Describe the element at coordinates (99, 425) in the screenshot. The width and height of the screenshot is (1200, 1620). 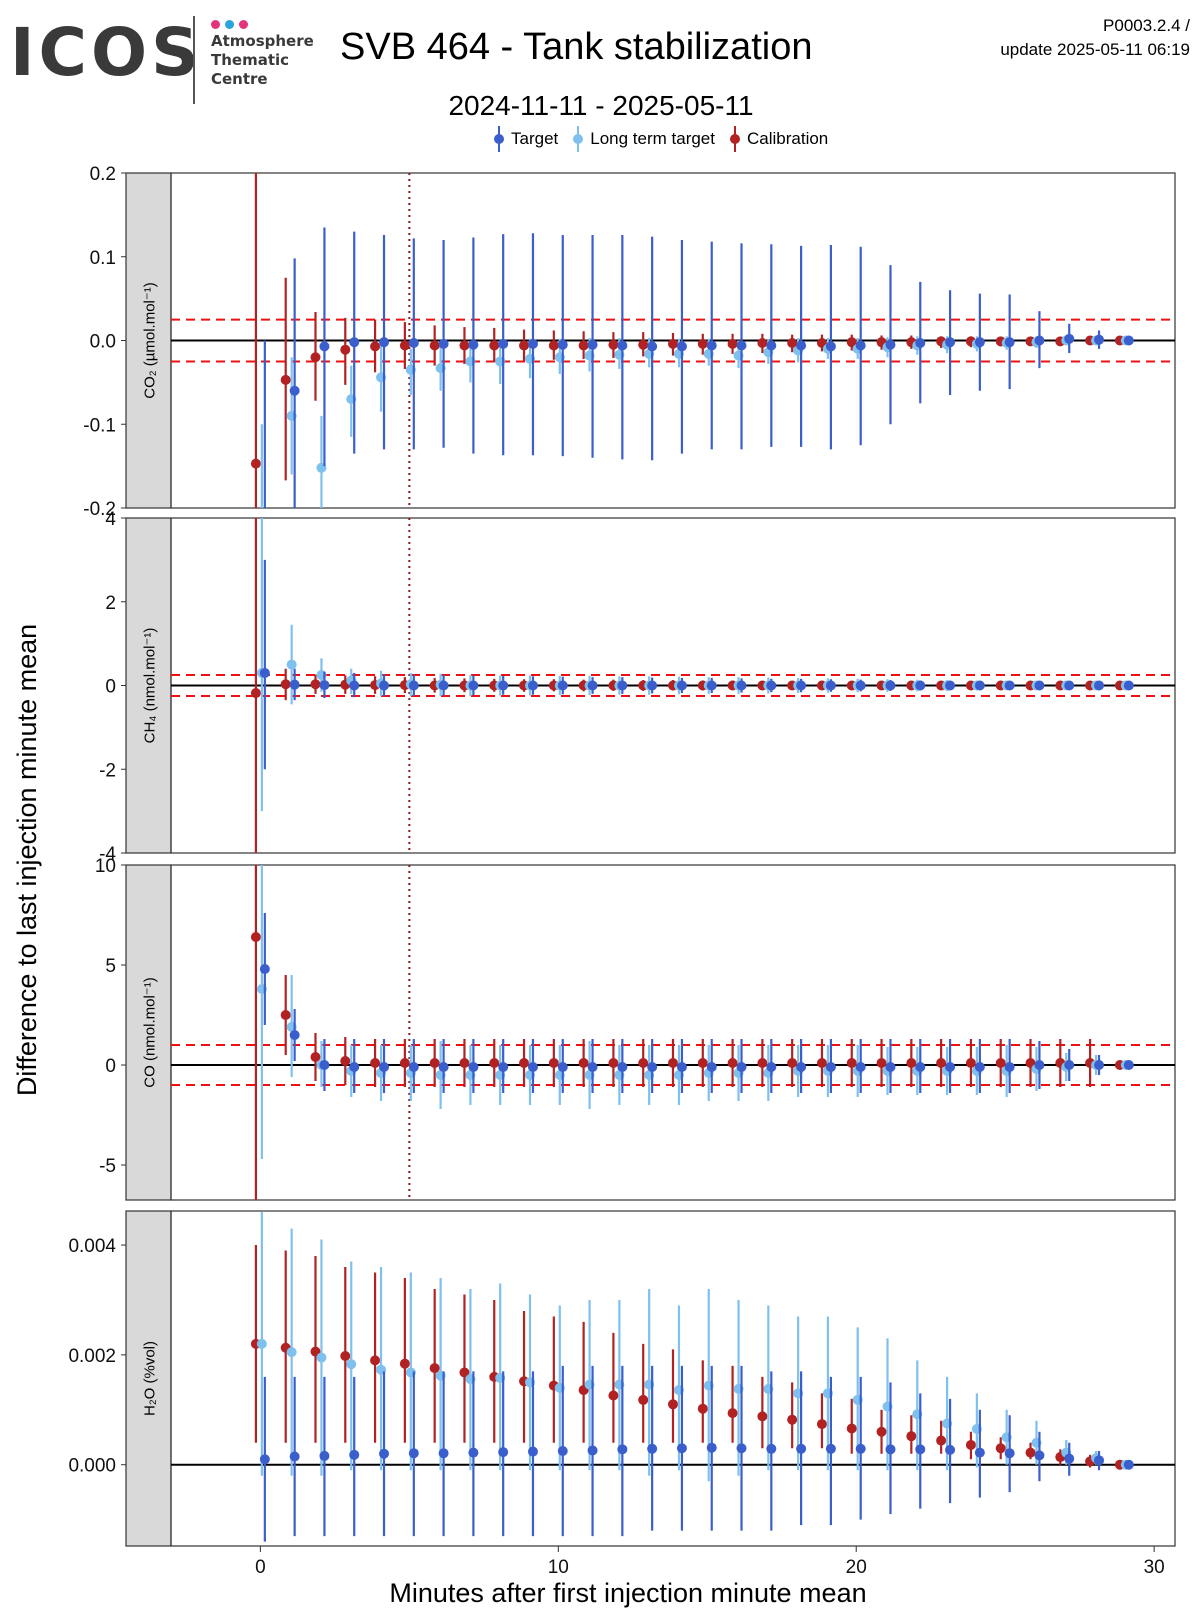
I see `y-tick-label: -0.1` at that location.